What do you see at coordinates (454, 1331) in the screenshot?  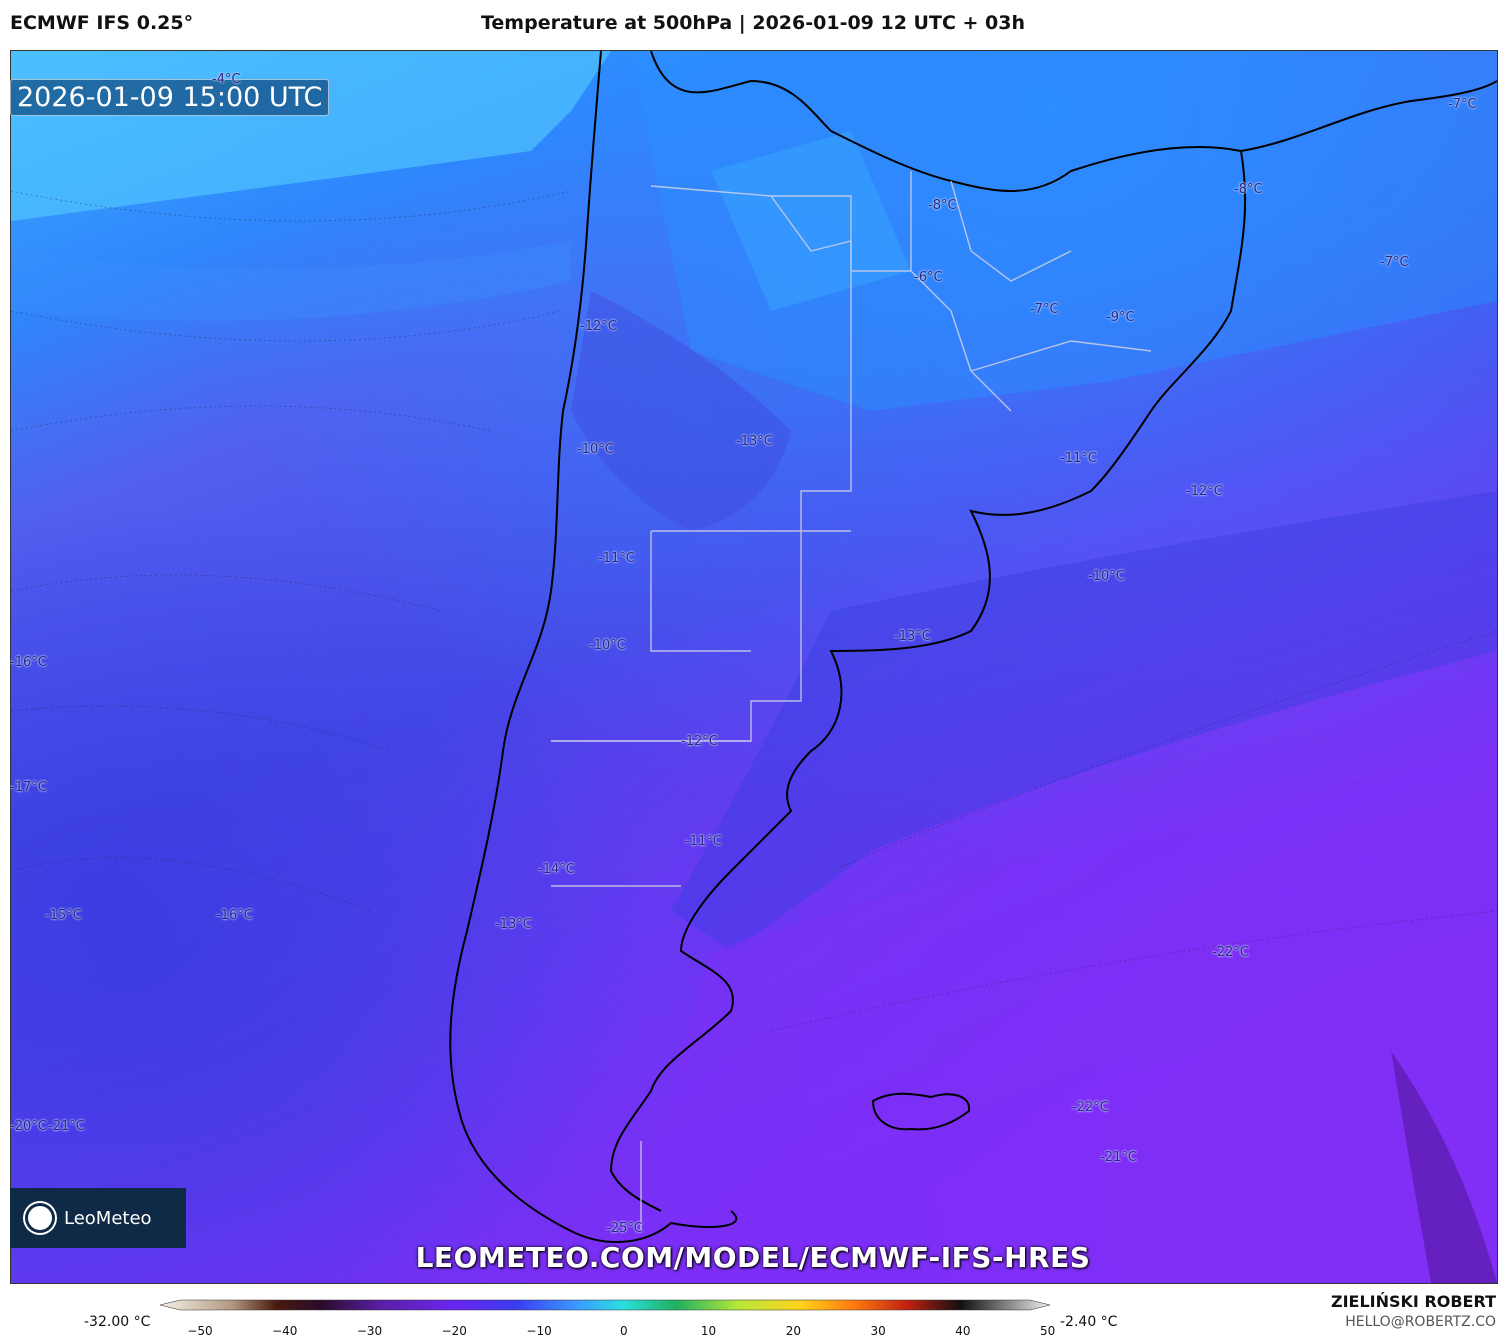 I see `legend-tick: −20` at bounding box center [454, 1331].